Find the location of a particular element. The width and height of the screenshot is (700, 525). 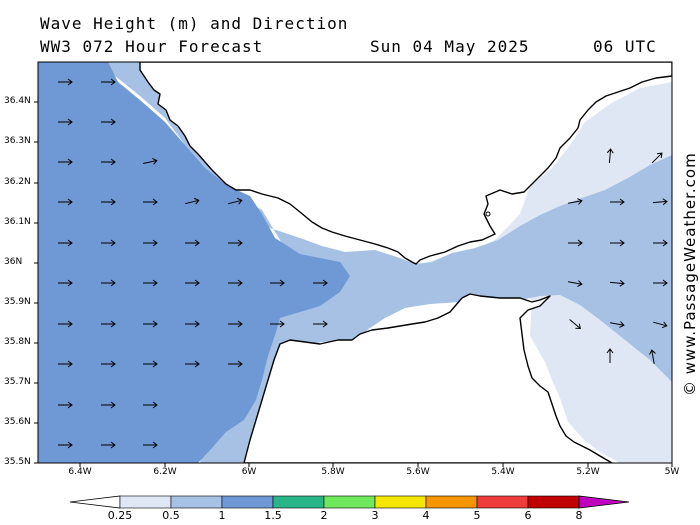

lon-tick-label: 6.2W is located at coordinates (165, 472).